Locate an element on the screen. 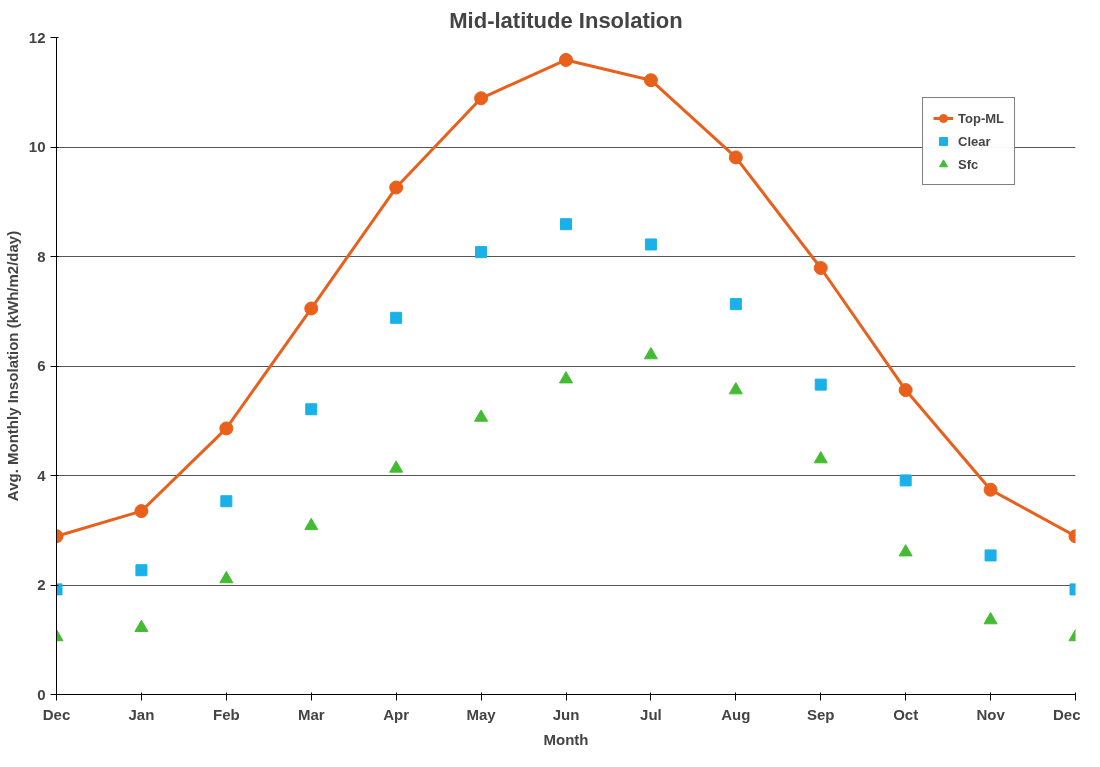 Image resolution: width=1100 pixels, height=767 pixels. x-tick-label: Mar is located at coordinates (311, 714).